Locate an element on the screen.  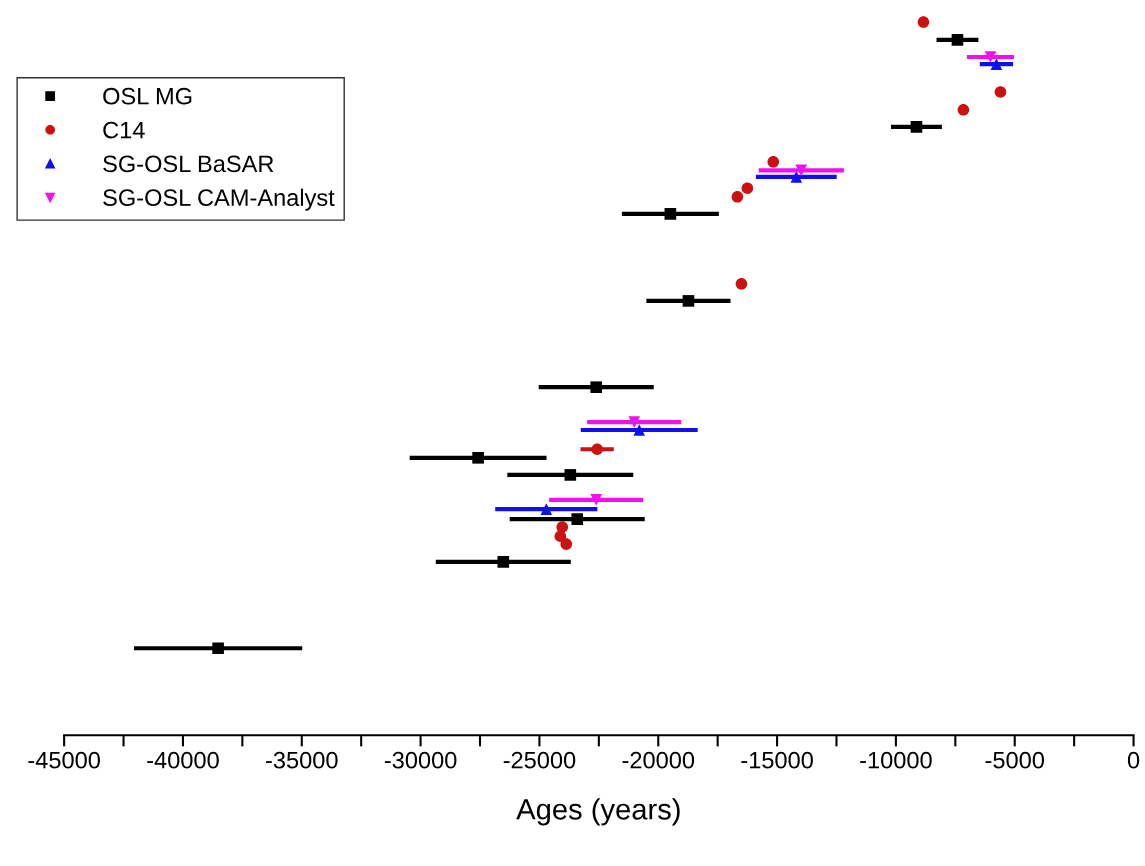
x-tick-label: -35000 is located at coordinates (302, 760).